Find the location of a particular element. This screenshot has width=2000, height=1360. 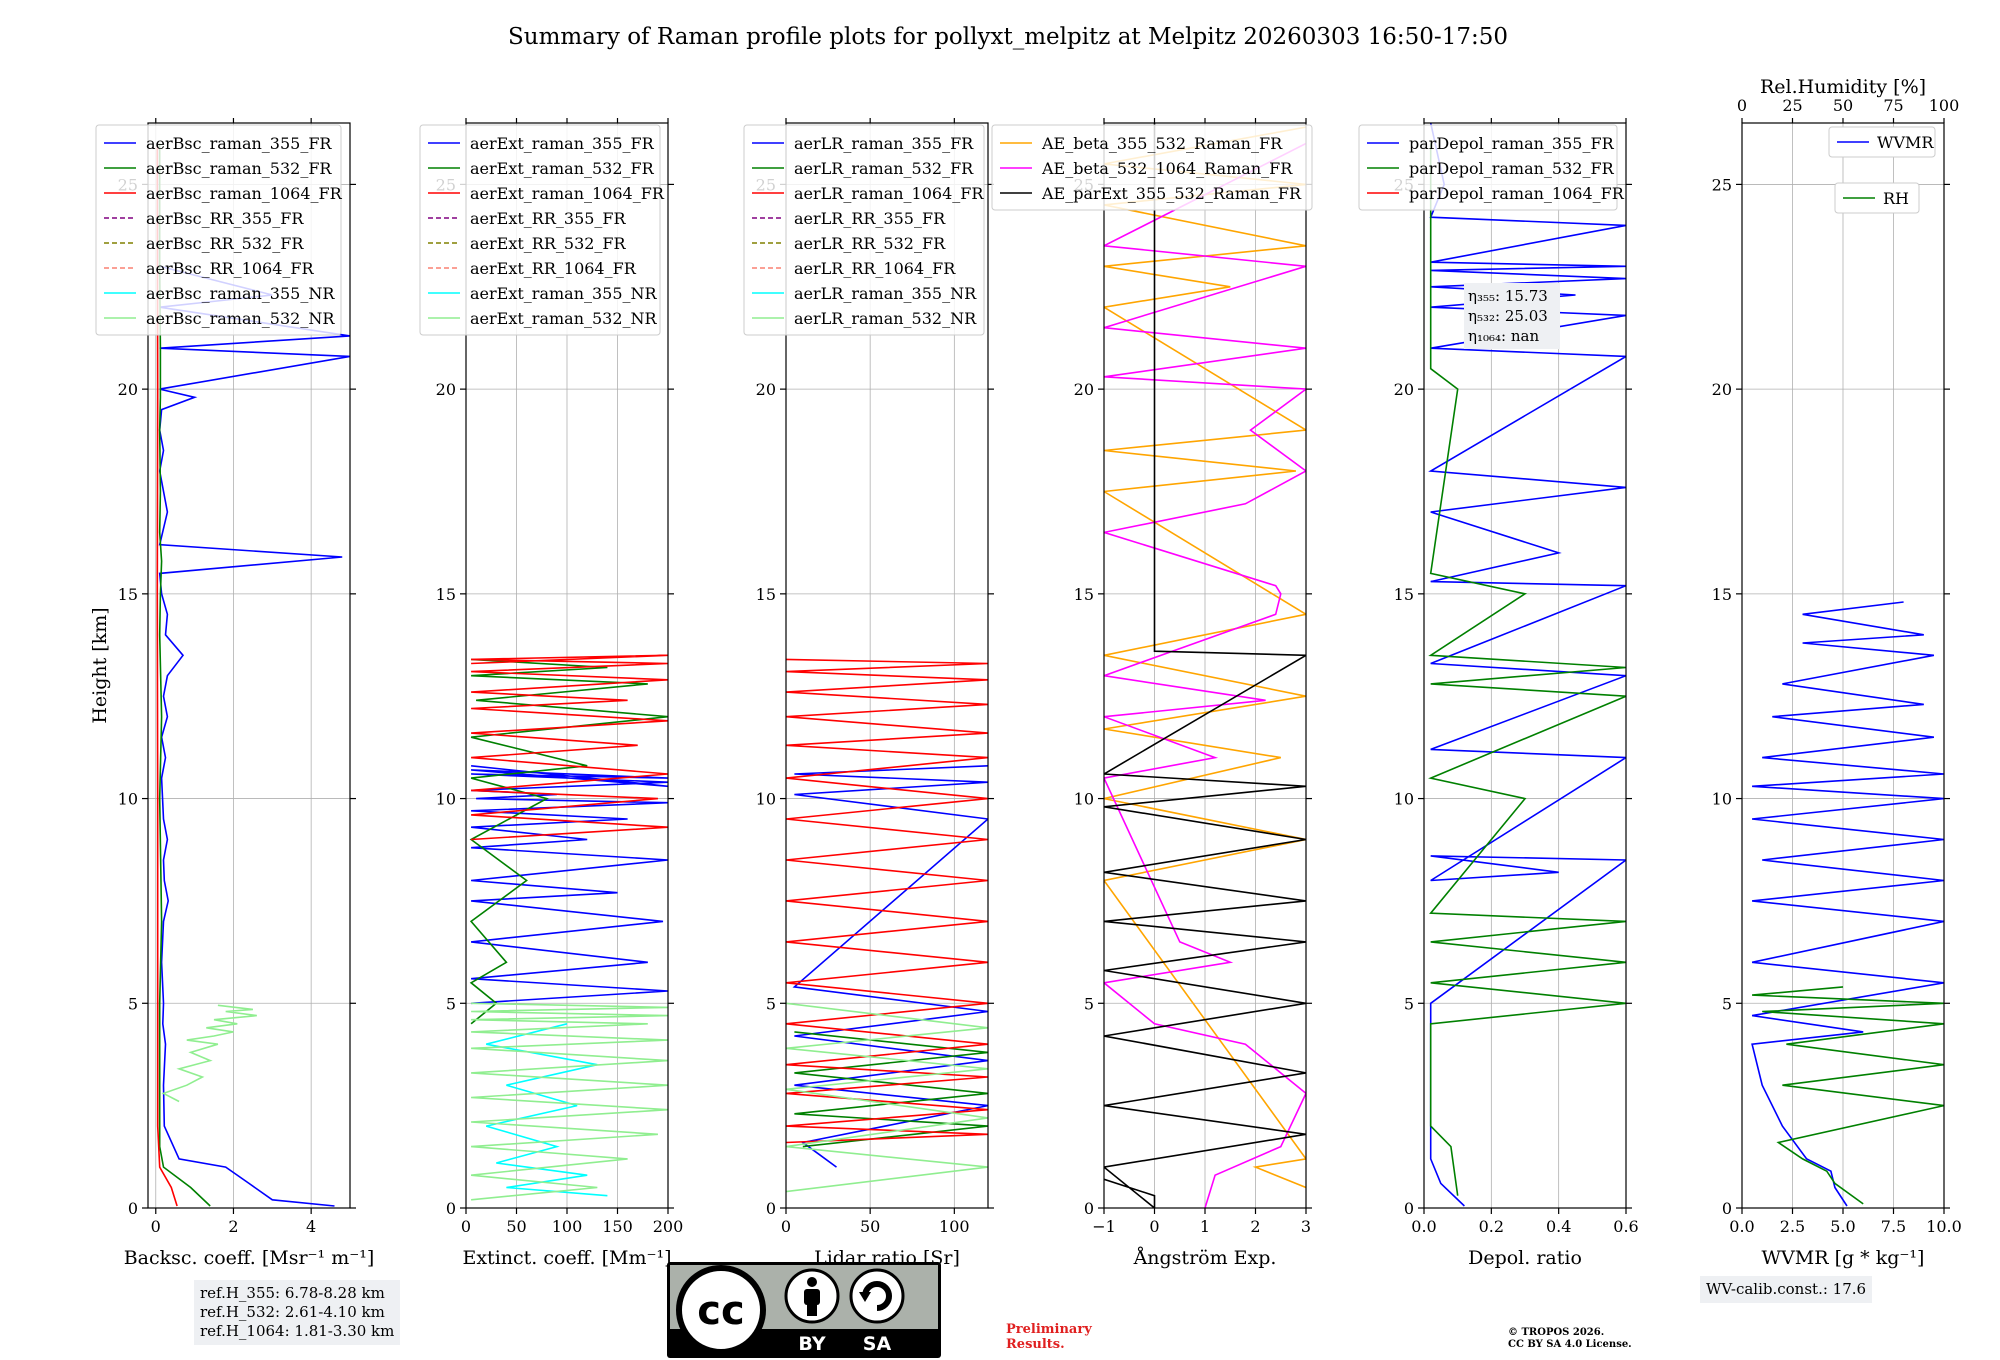

copyright-note: © TROPOS 2026. CC BY SA 4.0 License. is located at coordinates (1570, 1339).